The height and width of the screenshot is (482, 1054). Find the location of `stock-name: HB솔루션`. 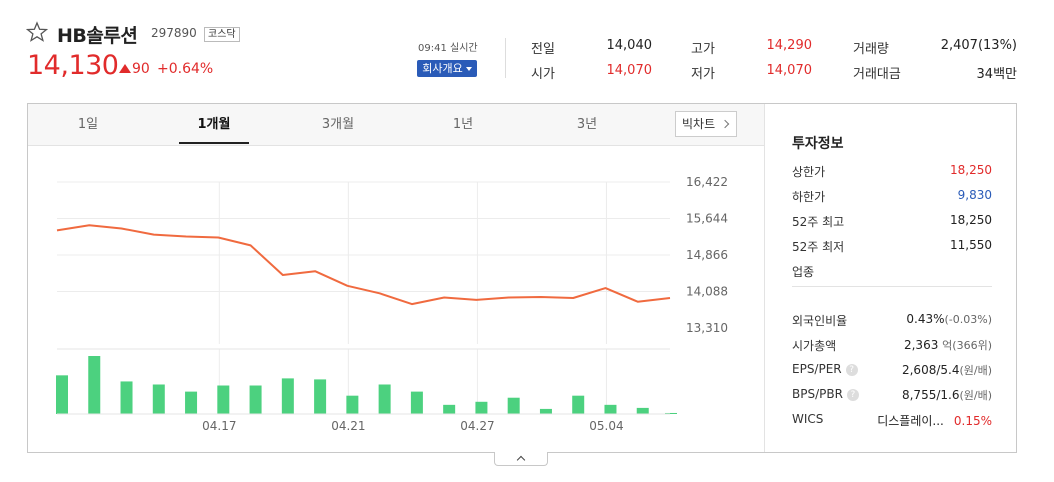

stock-name: HB솔루션 is located at coordinates (97, 36).